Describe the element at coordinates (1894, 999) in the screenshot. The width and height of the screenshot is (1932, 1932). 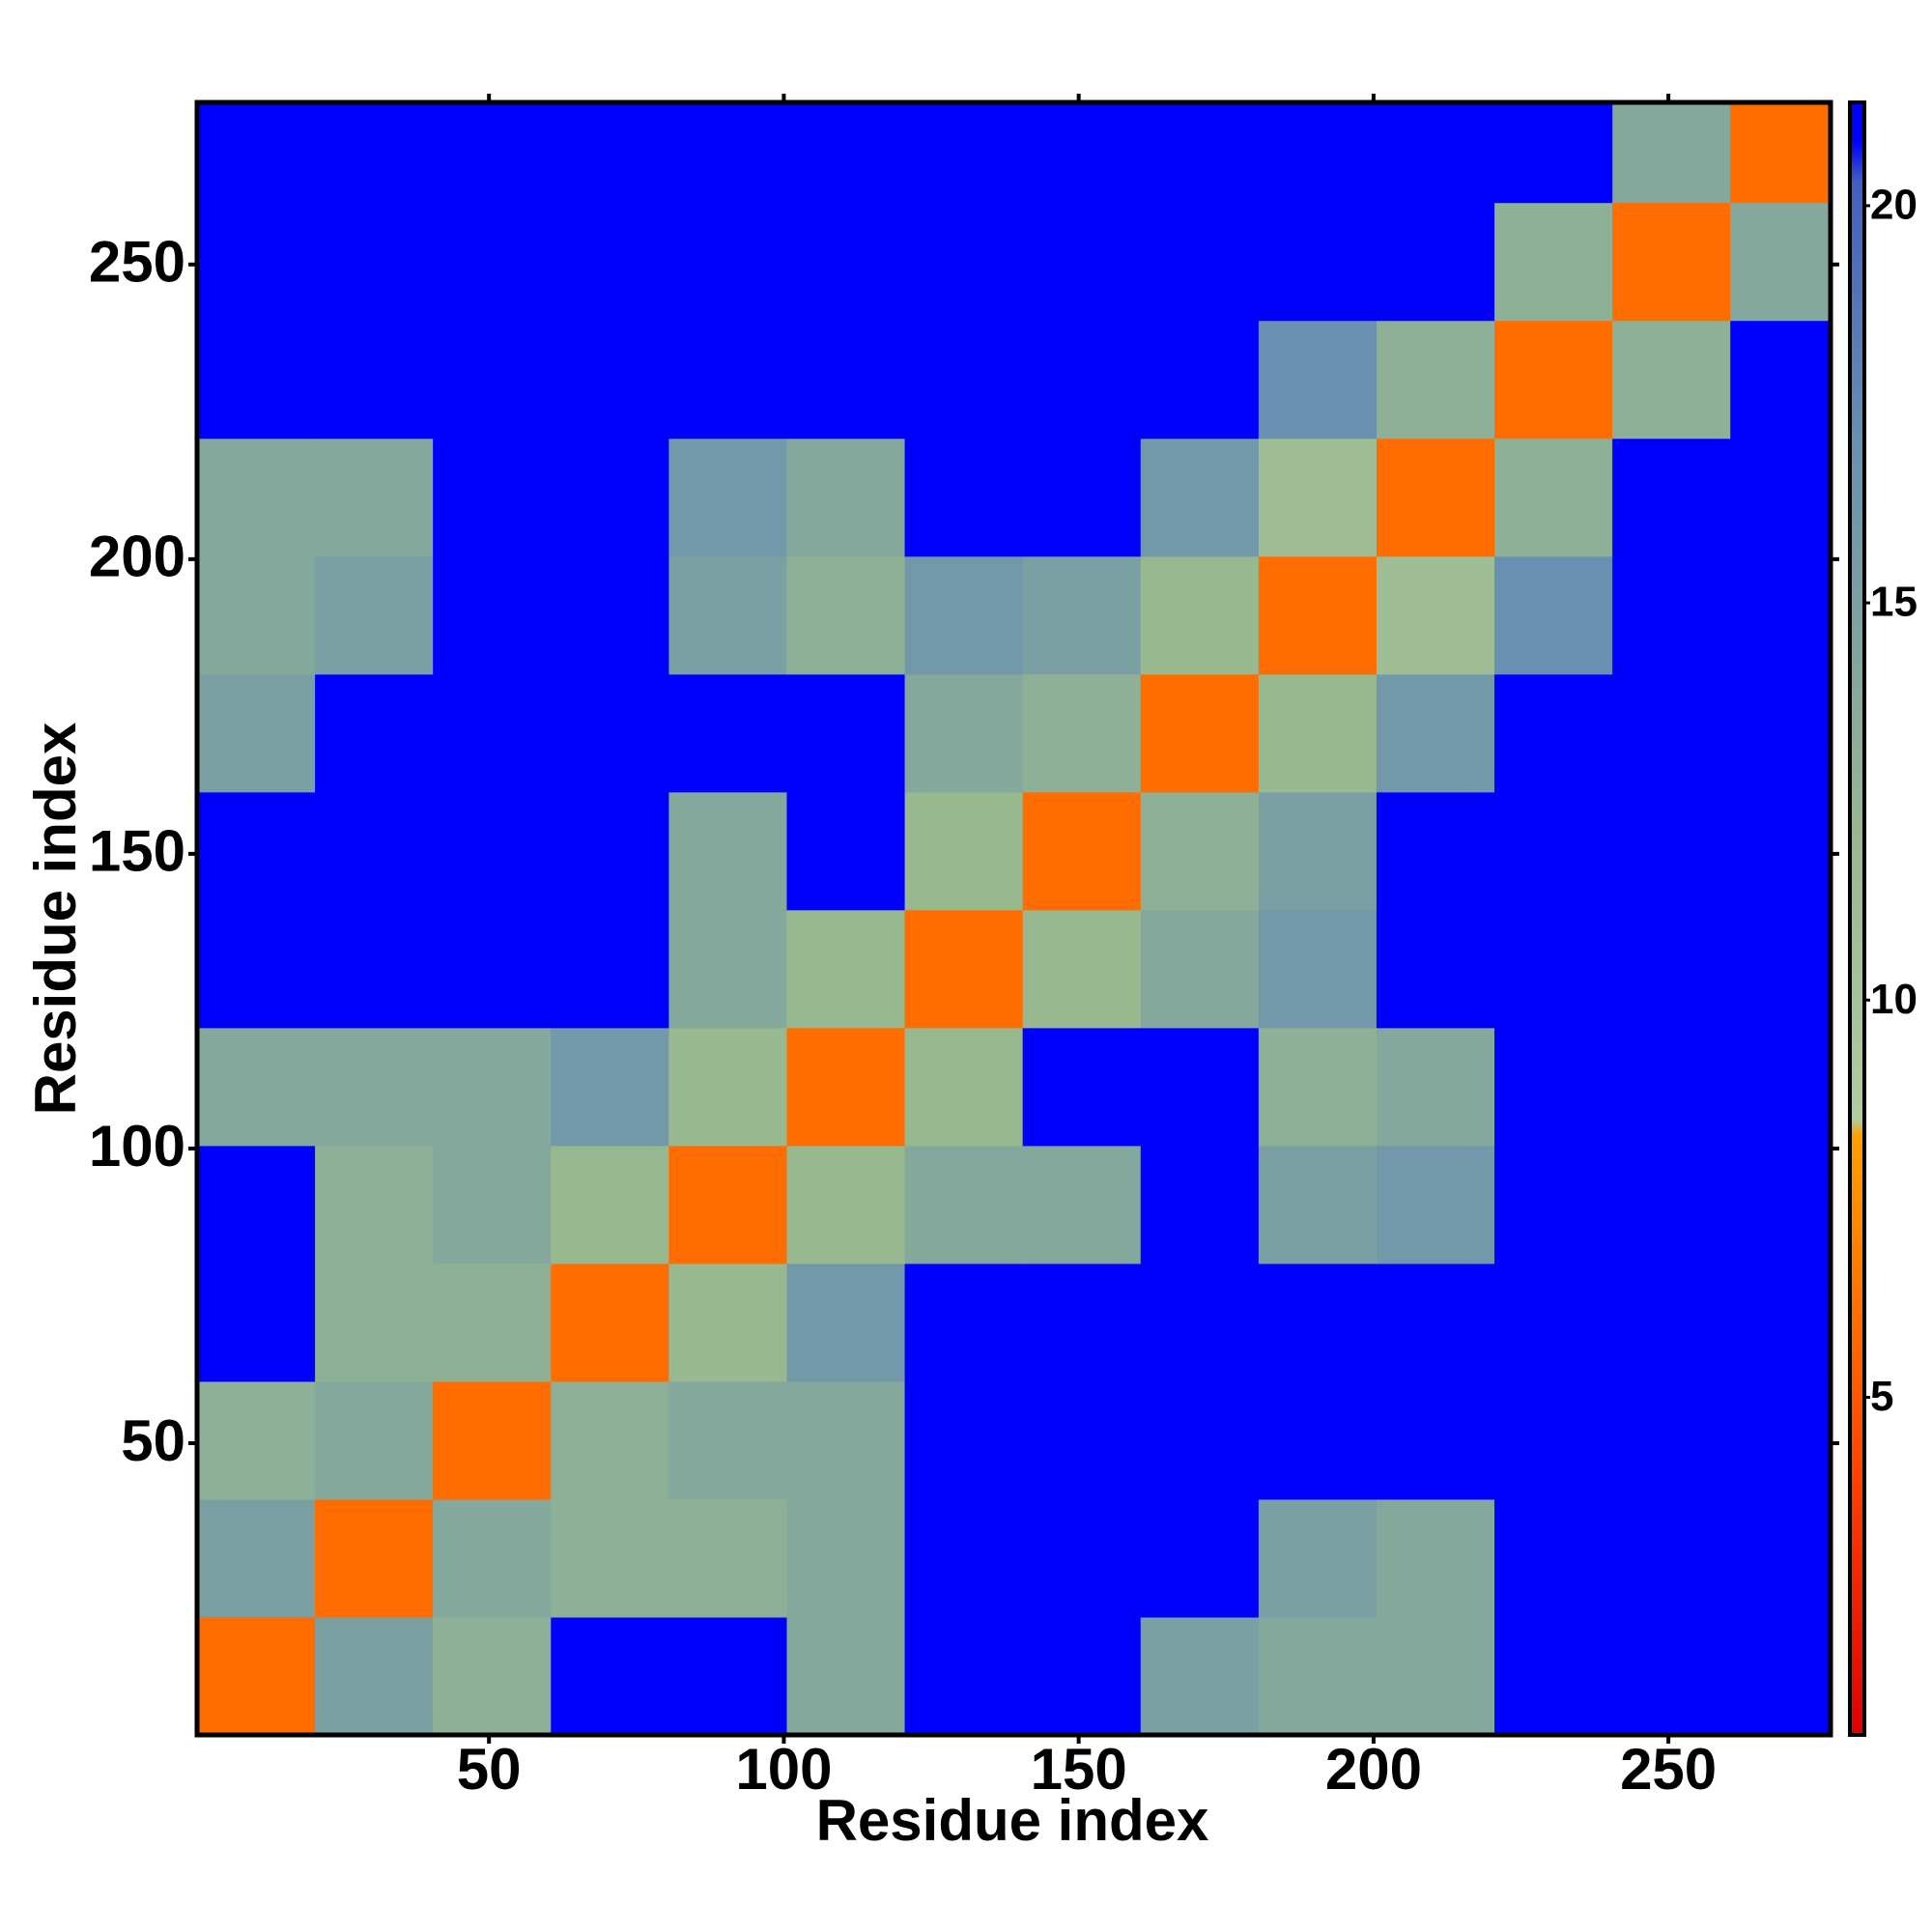
I see `colorbar-tick-label: 10` at that location.